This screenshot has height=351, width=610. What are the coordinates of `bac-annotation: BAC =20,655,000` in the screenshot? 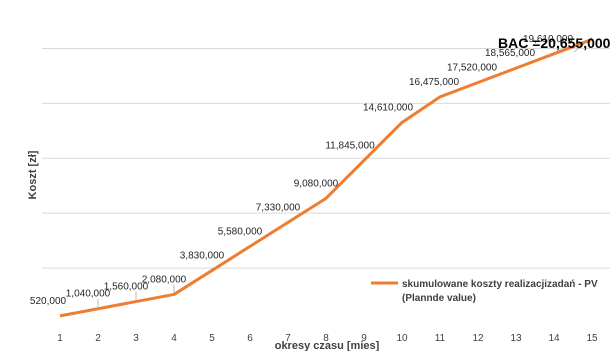 It's located at (554, 43).